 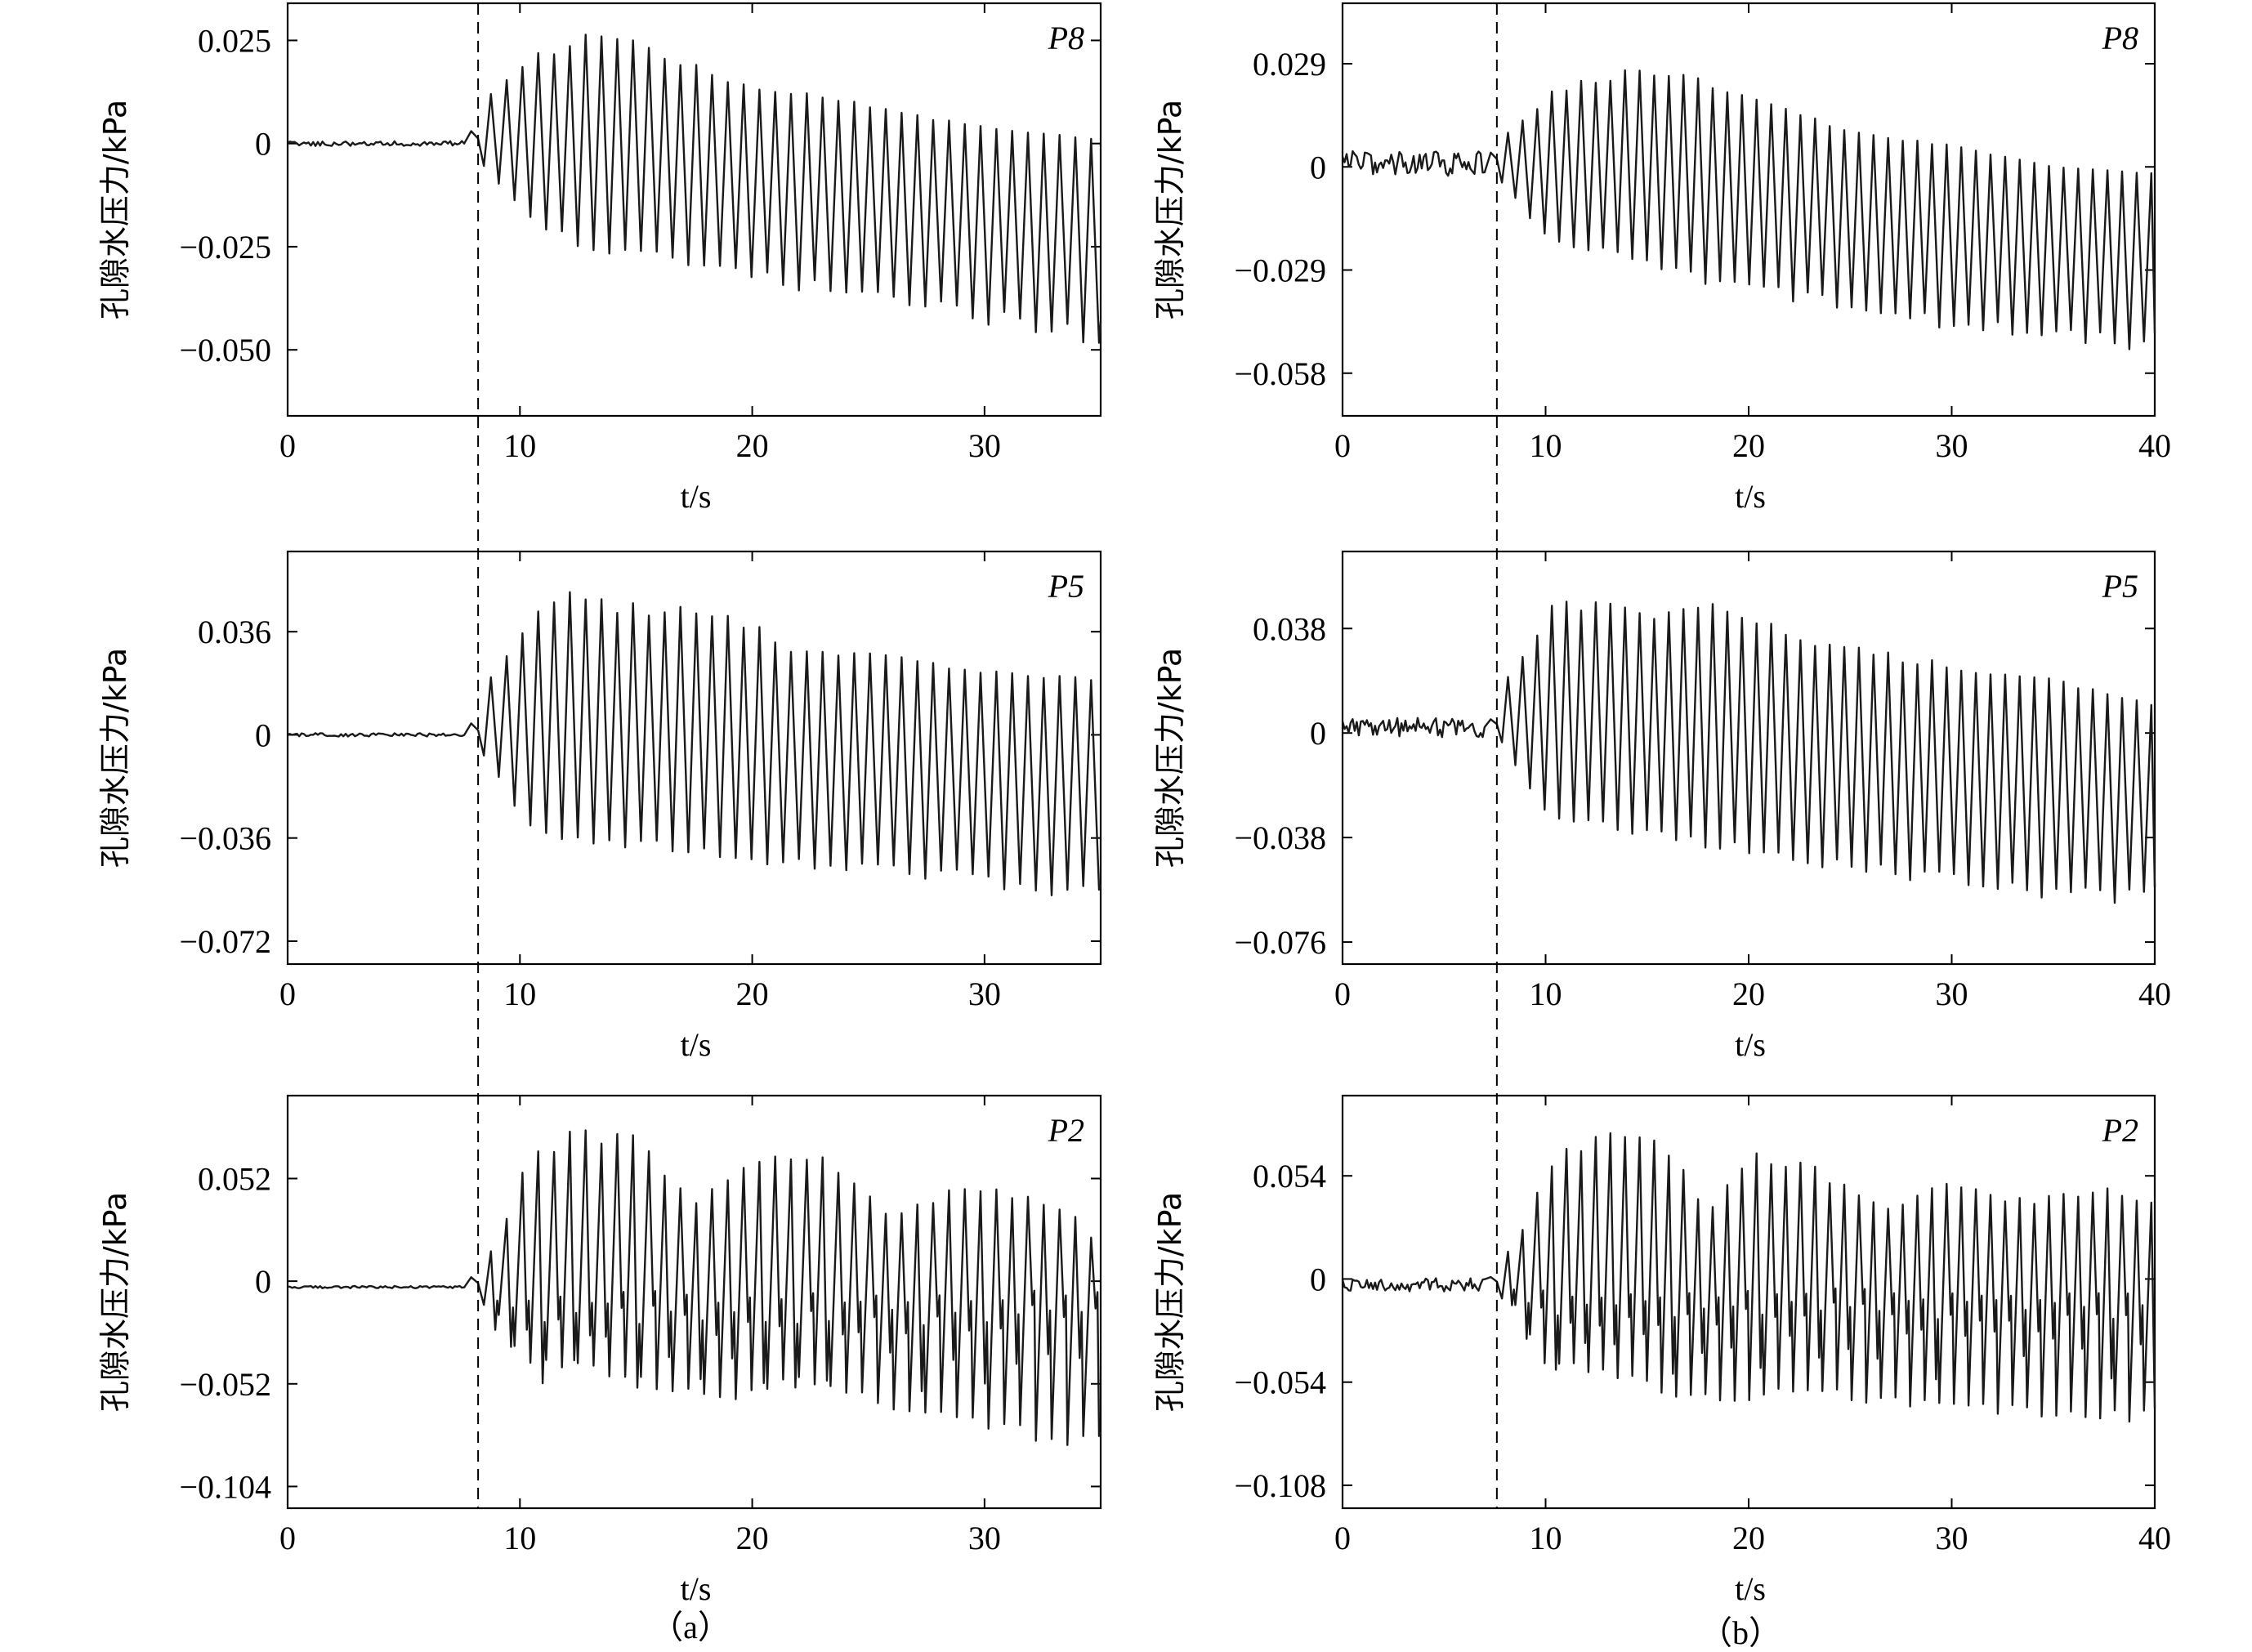 What do you see at coordinates (234, 632) in the screenshot?
I see `y-tick-label: 0.036` at bounding box center [234, 632].